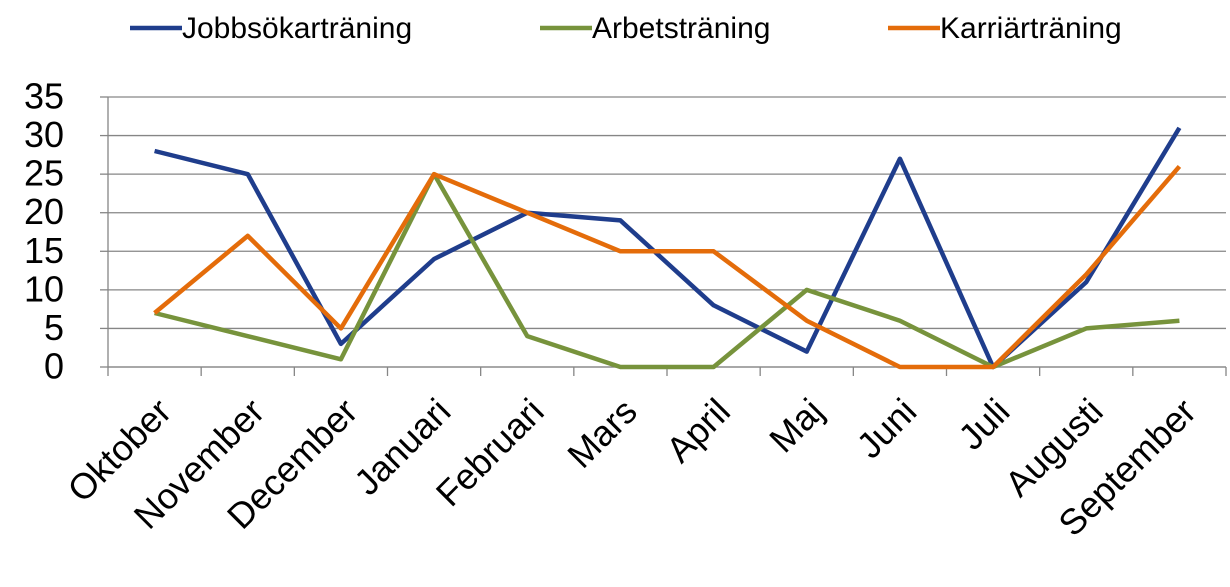 The height and width of the screenshot is (587, 1230). Describe the element at coordinates (54, 366) in the screenshot. I see `y-tick-label: 0` at that location.